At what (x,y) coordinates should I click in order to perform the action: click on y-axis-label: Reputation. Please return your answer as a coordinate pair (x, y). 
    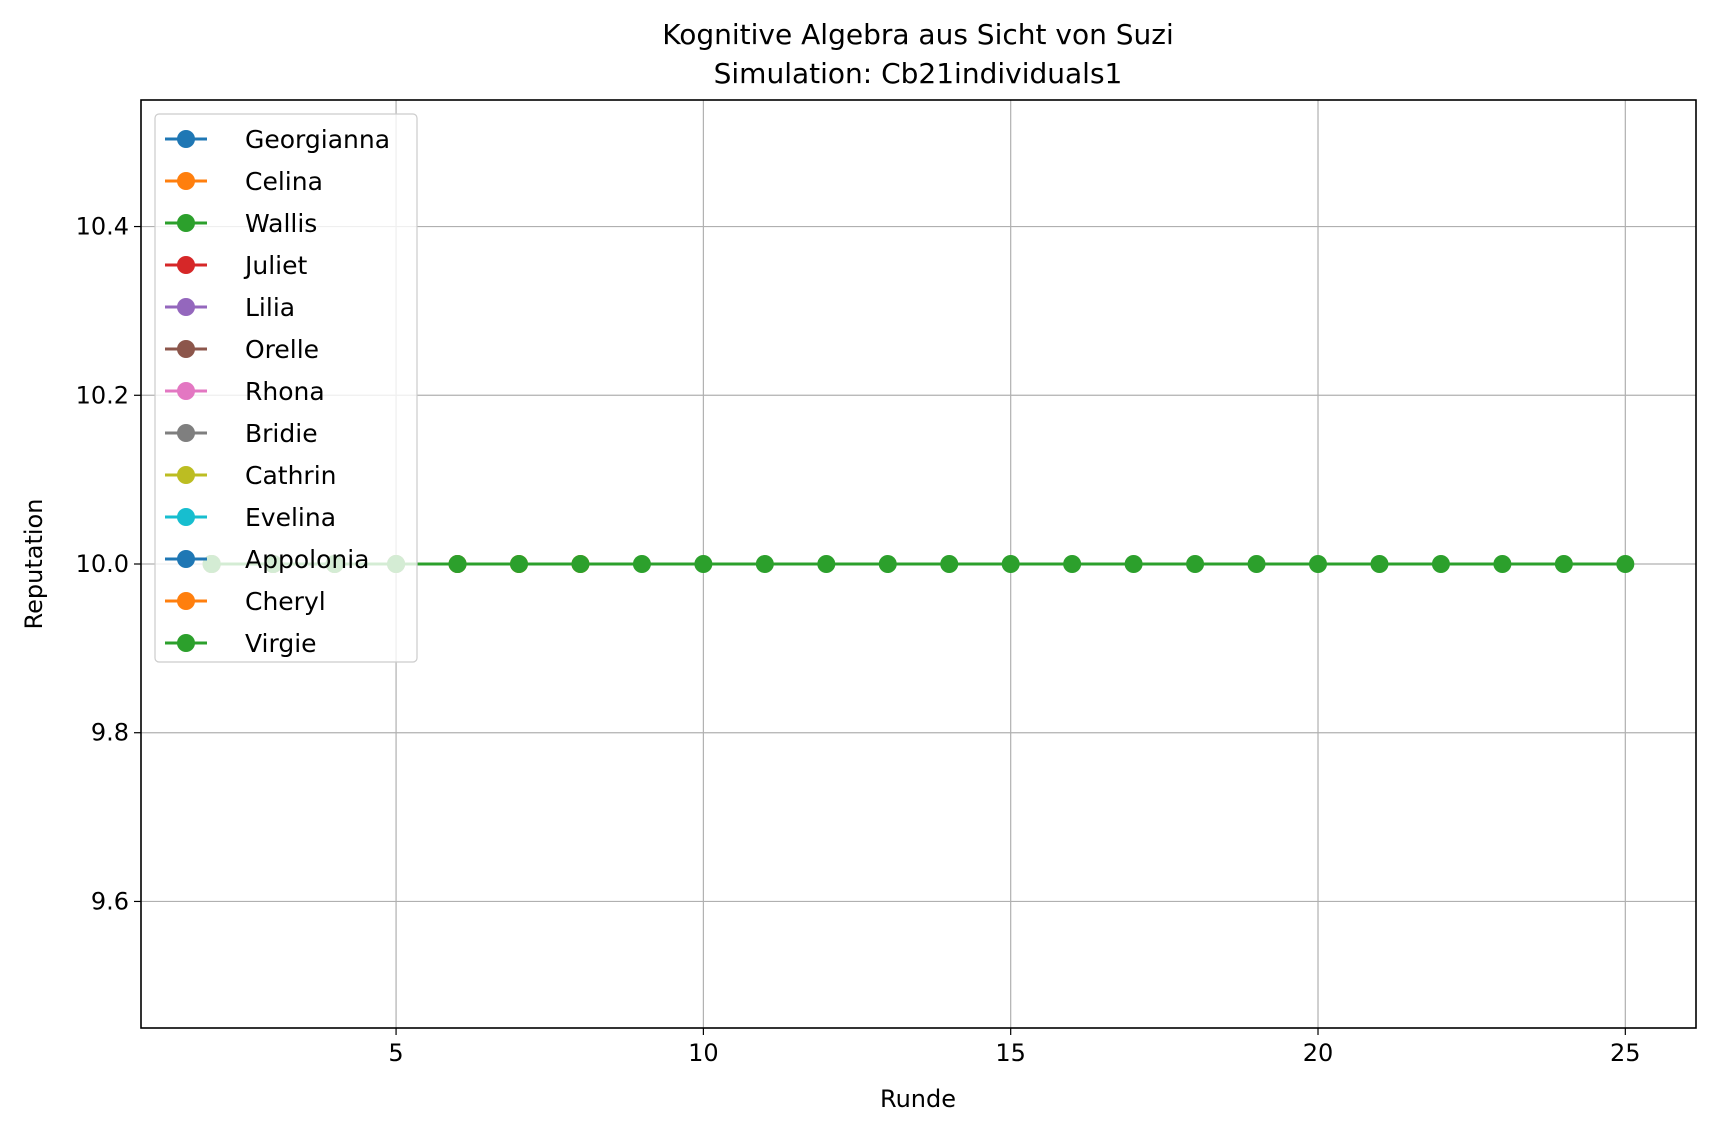
    Looking at the image, I should click on (34, 564).